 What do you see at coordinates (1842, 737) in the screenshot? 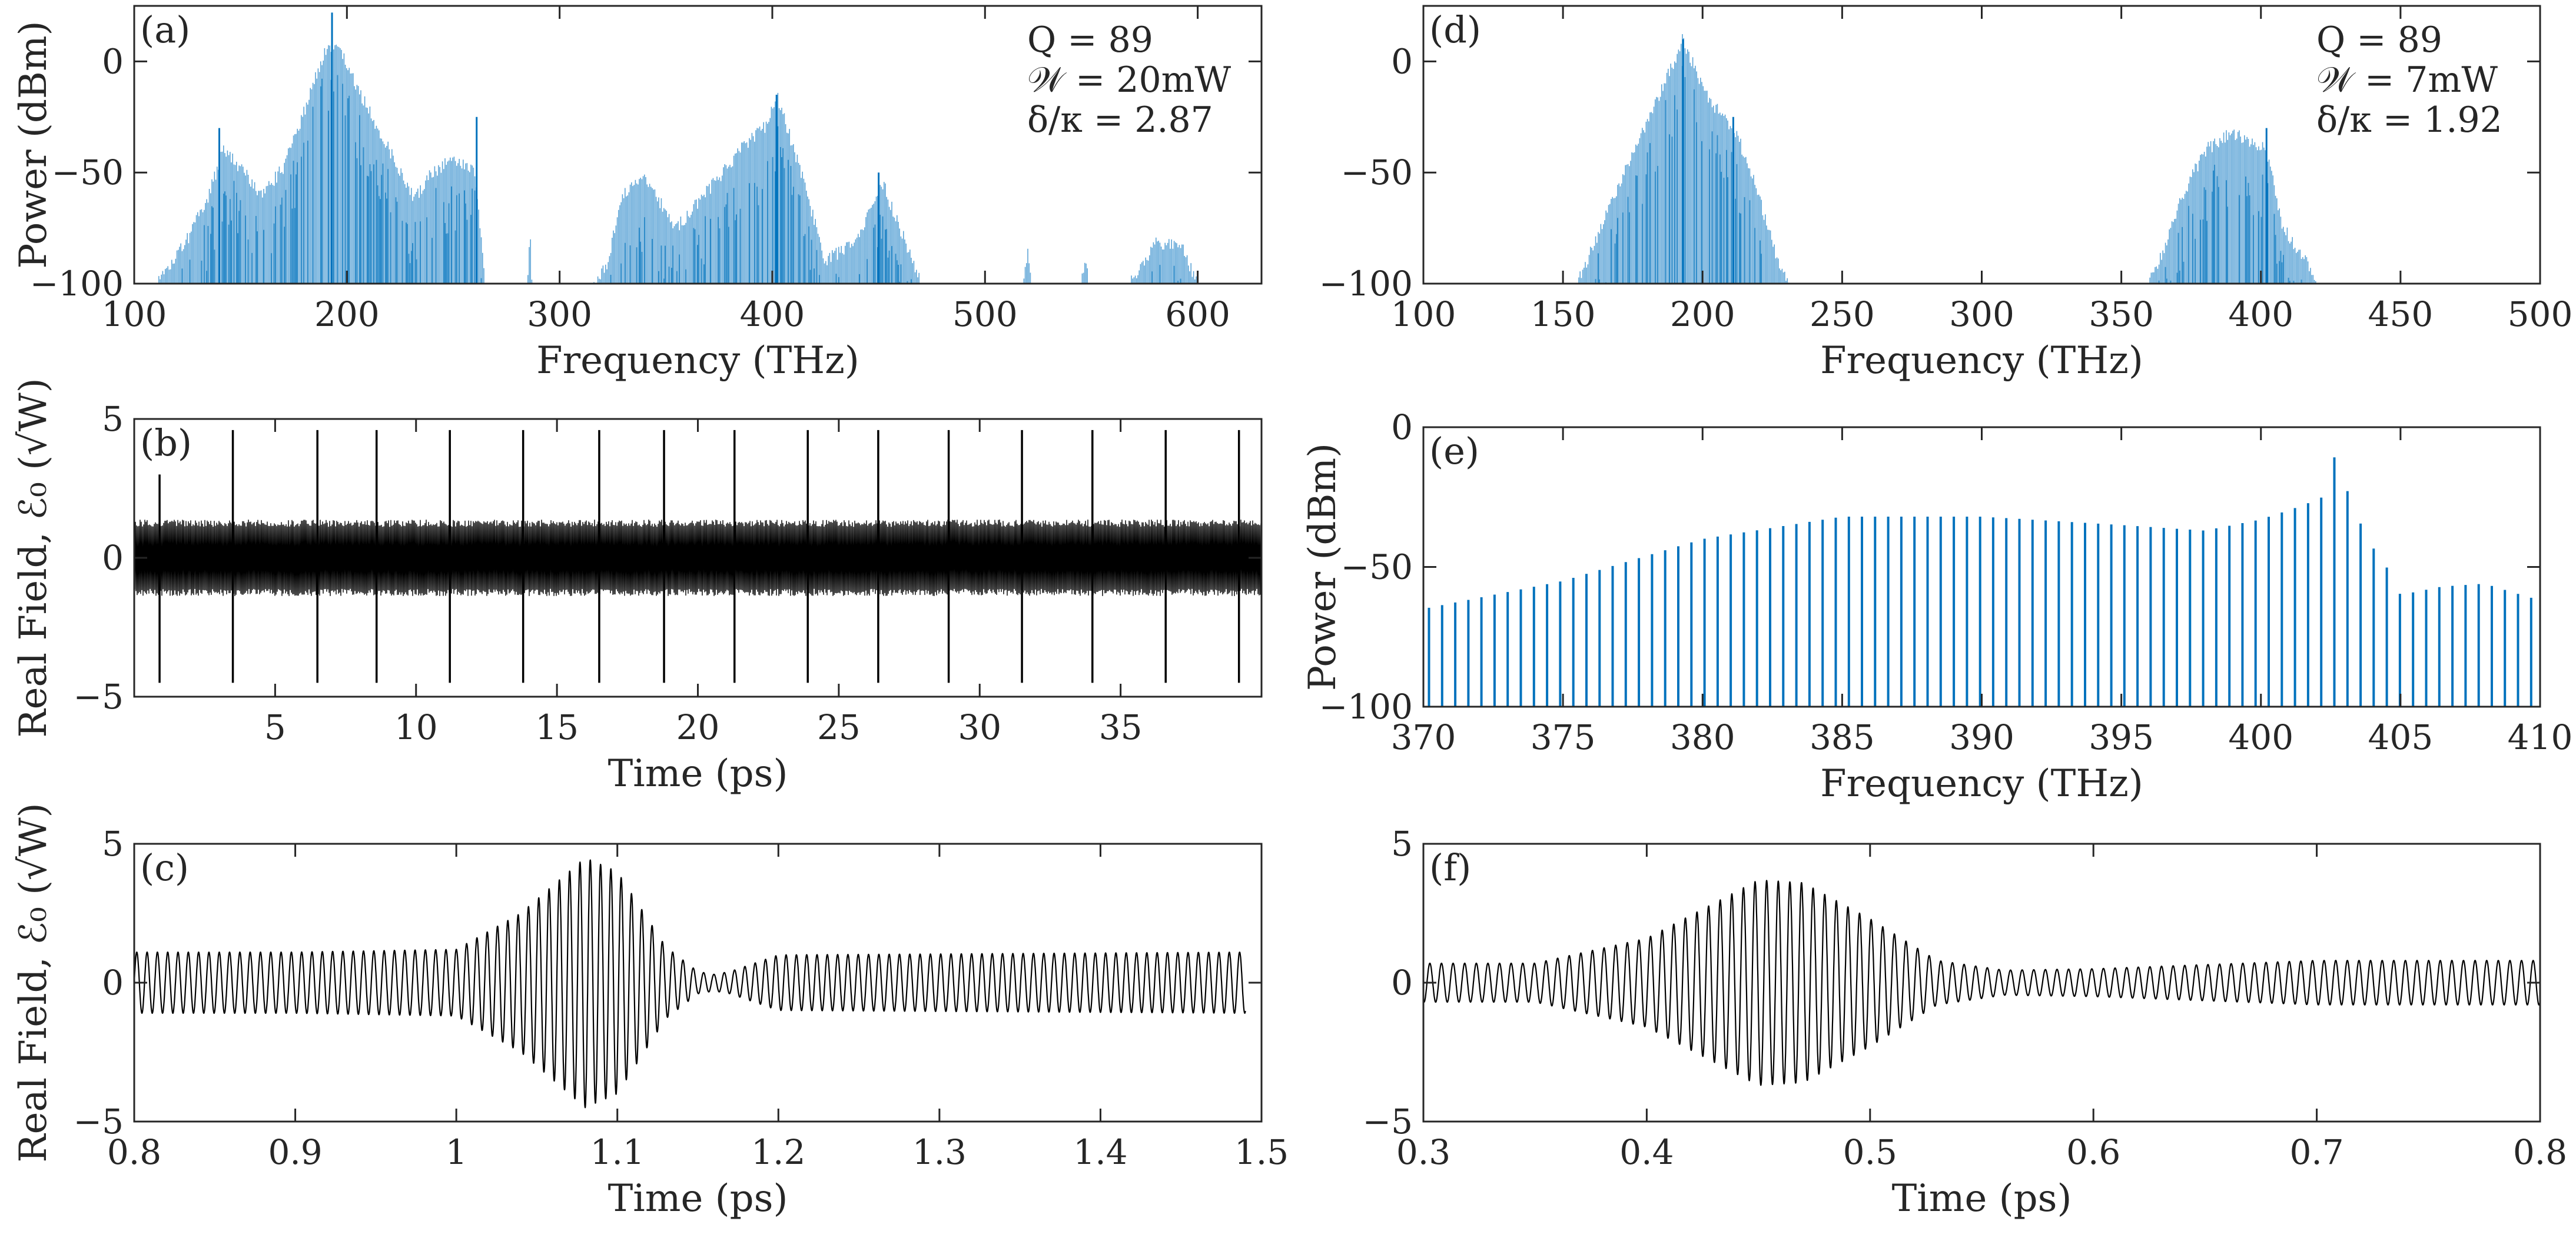
I see `x-tick-label: 385` at bounding box center [1842, 737].